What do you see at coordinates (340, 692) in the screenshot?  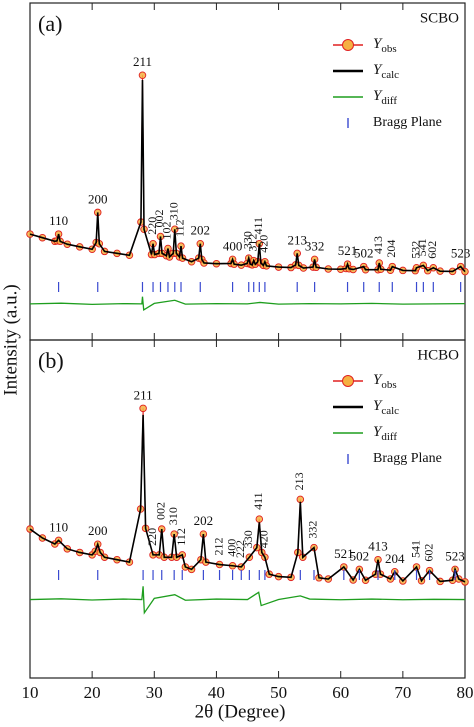 I see `x-tick-label: 60` at bounding box center [340, 692].